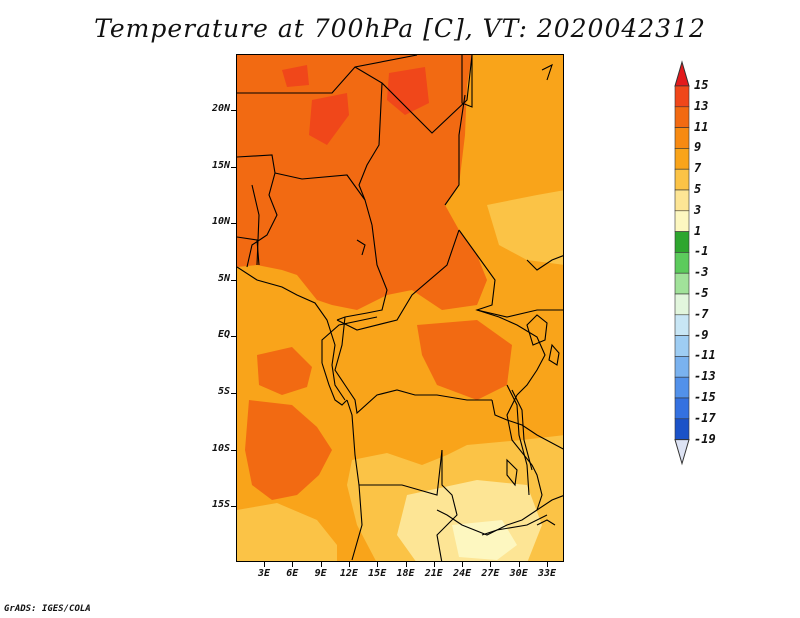 Image resolution: width=800 pixels, height=618 pixels. What do you see at coordinates (698, 209) in the screenshot?
I see `colorbar-label: 3` at bounding box center [698, 209].